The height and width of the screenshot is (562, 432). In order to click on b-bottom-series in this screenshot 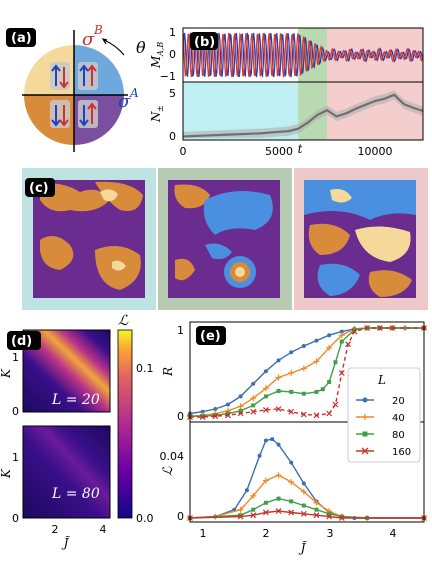, I will do `click(303, 115)`.